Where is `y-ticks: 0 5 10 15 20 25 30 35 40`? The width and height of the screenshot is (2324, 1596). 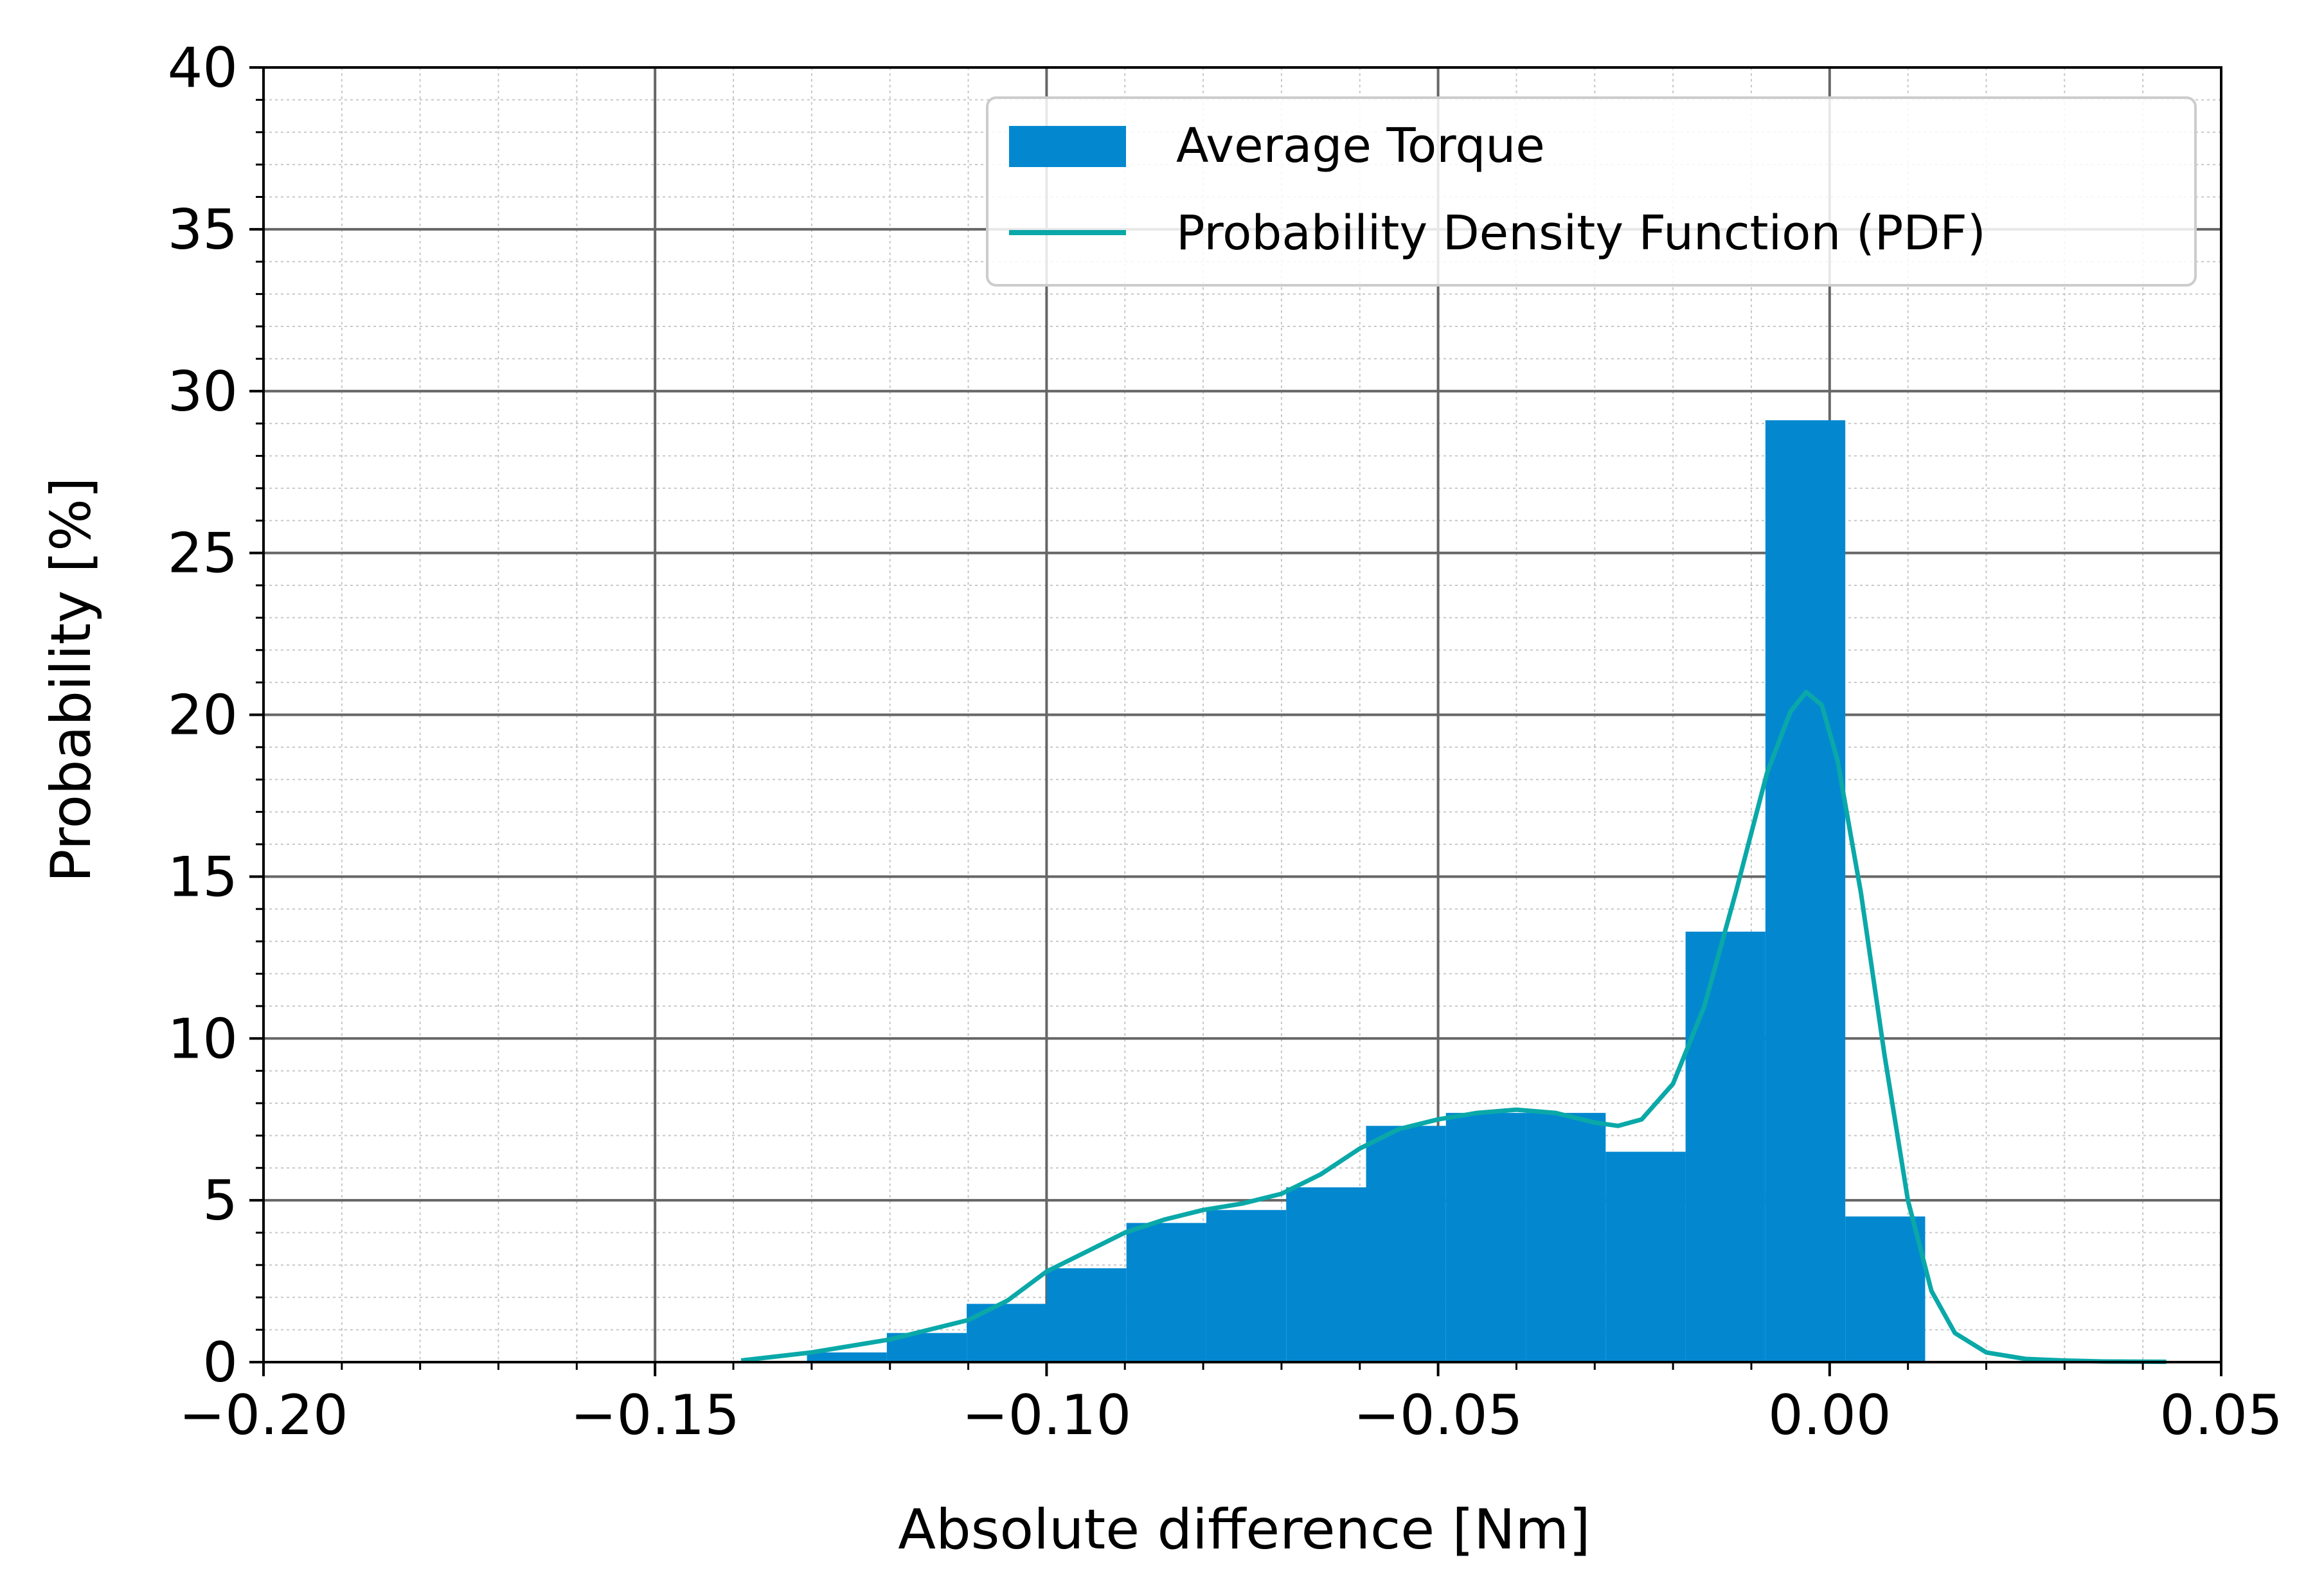
y-ticks: 0 5 10 15 20 25 30 35 40 is located at coordinates (216, 716).